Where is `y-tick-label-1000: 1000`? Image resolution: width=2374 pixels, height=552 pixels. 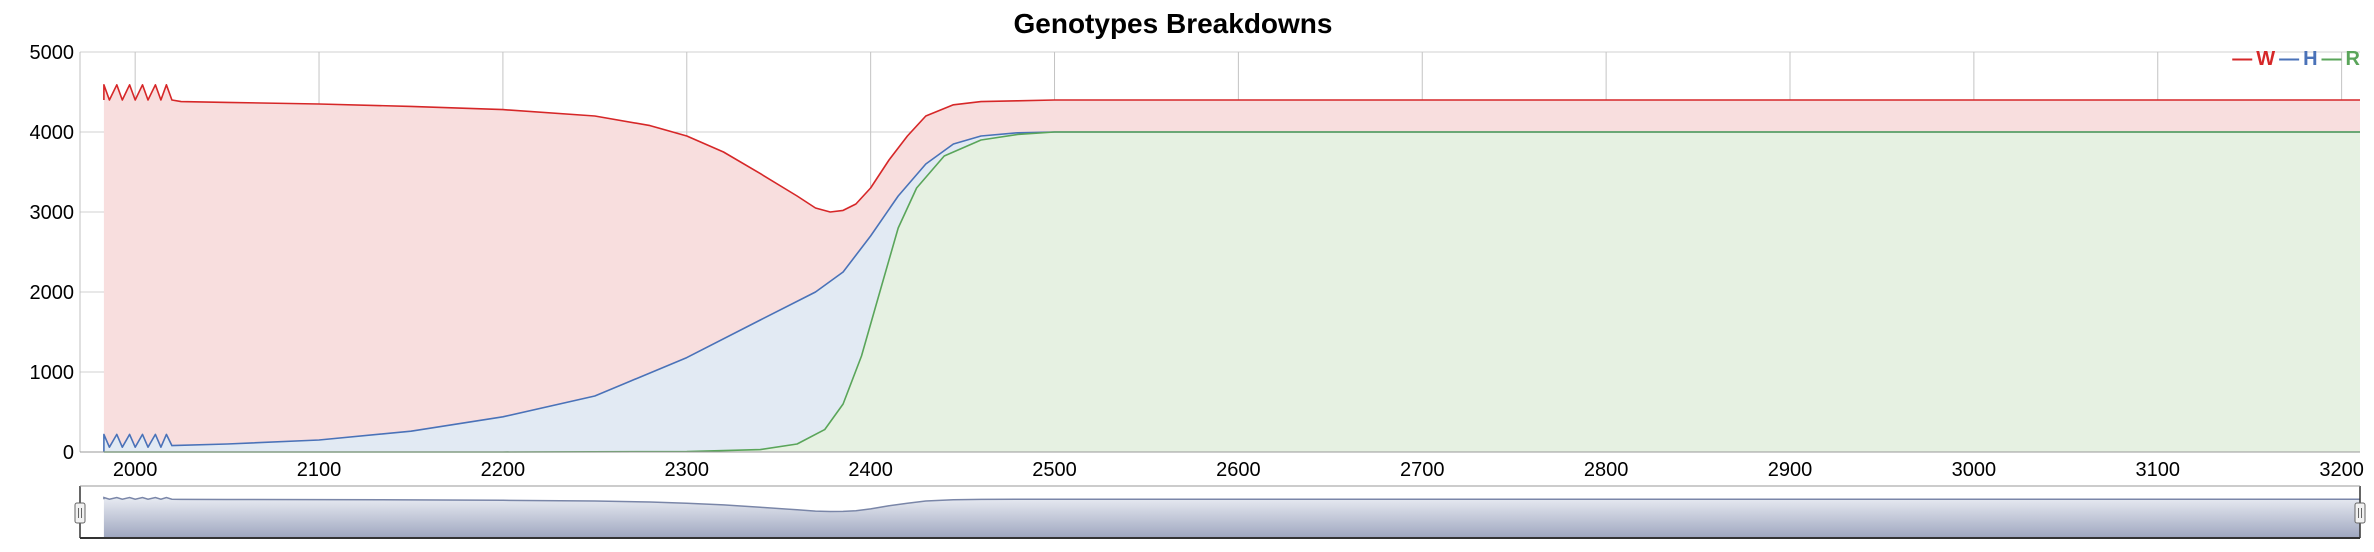 y-tick-label-1000: 1000 is located at coordinates (52, 373).